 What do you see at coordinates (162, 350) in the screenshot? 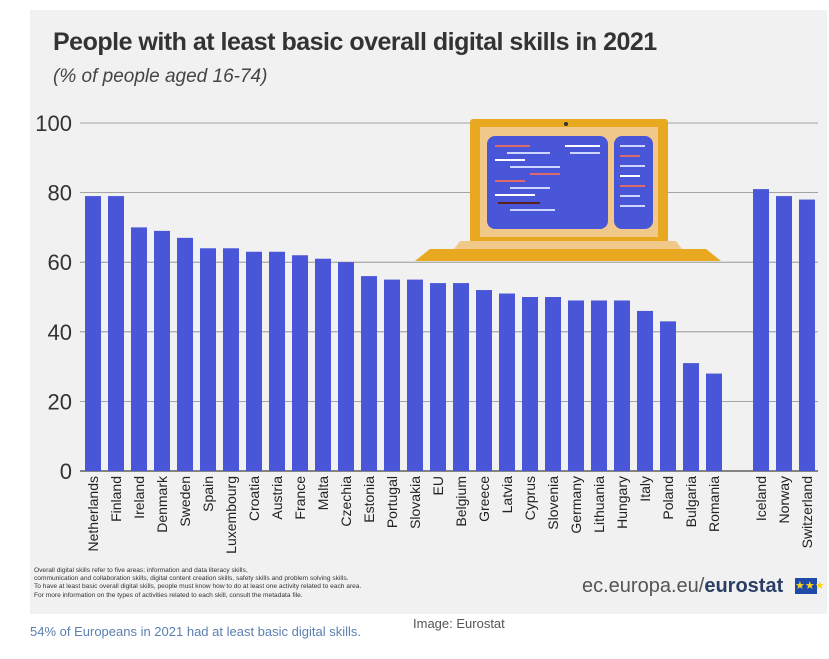
I see `bar-denmark` at bounding box center [162, 350].